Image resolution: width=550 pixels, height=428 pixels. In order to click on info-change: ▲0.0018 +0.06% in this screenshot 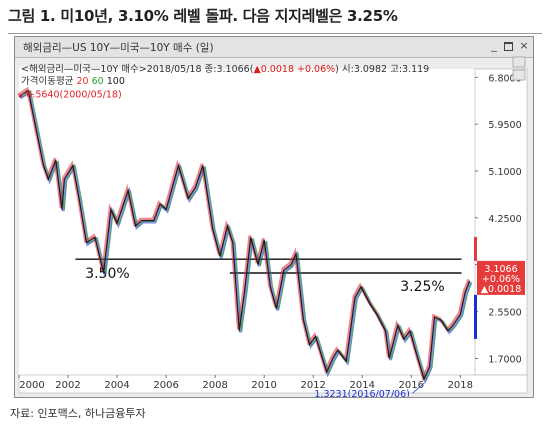, I will do `click(294, 69)`.